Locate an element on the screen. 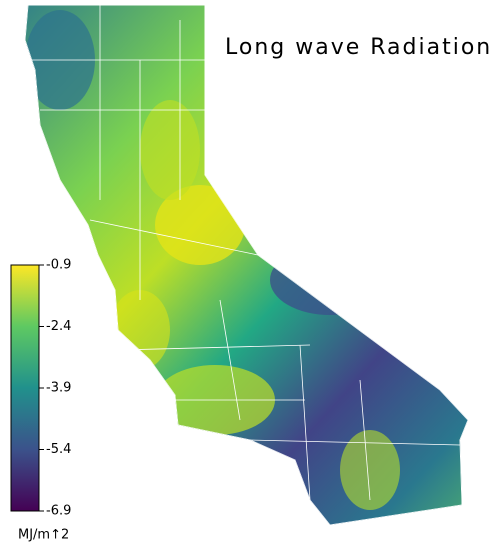  colorbar-tick-label: -6.9 is located at coordinates (58, 511).